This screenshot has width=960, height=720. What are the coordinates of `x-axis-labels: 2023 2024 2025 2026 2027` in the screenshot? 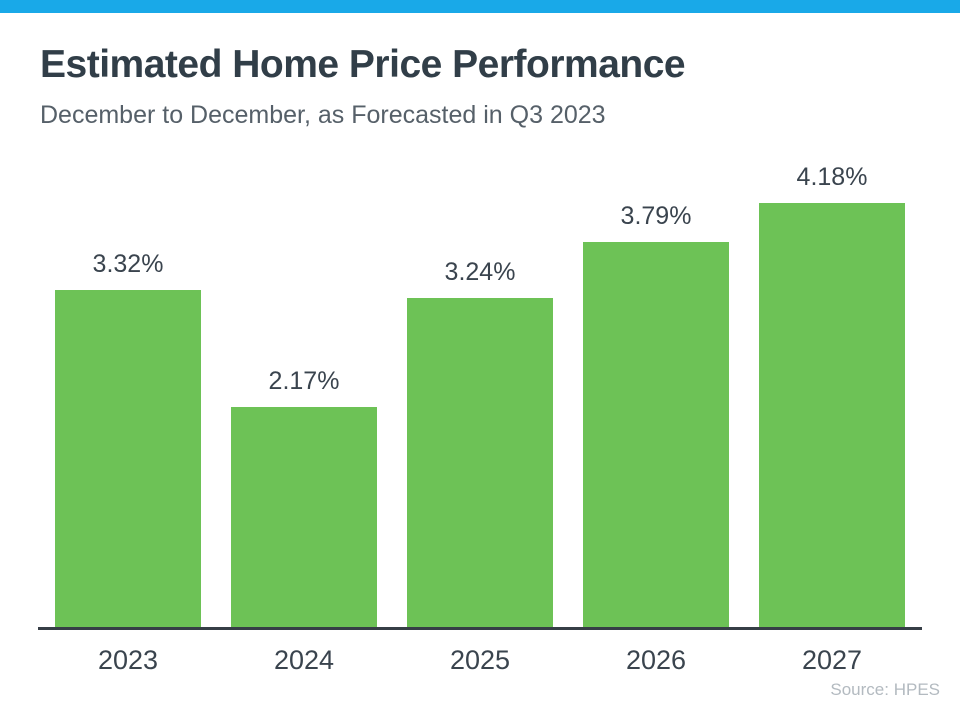 It's located at (480, 654).